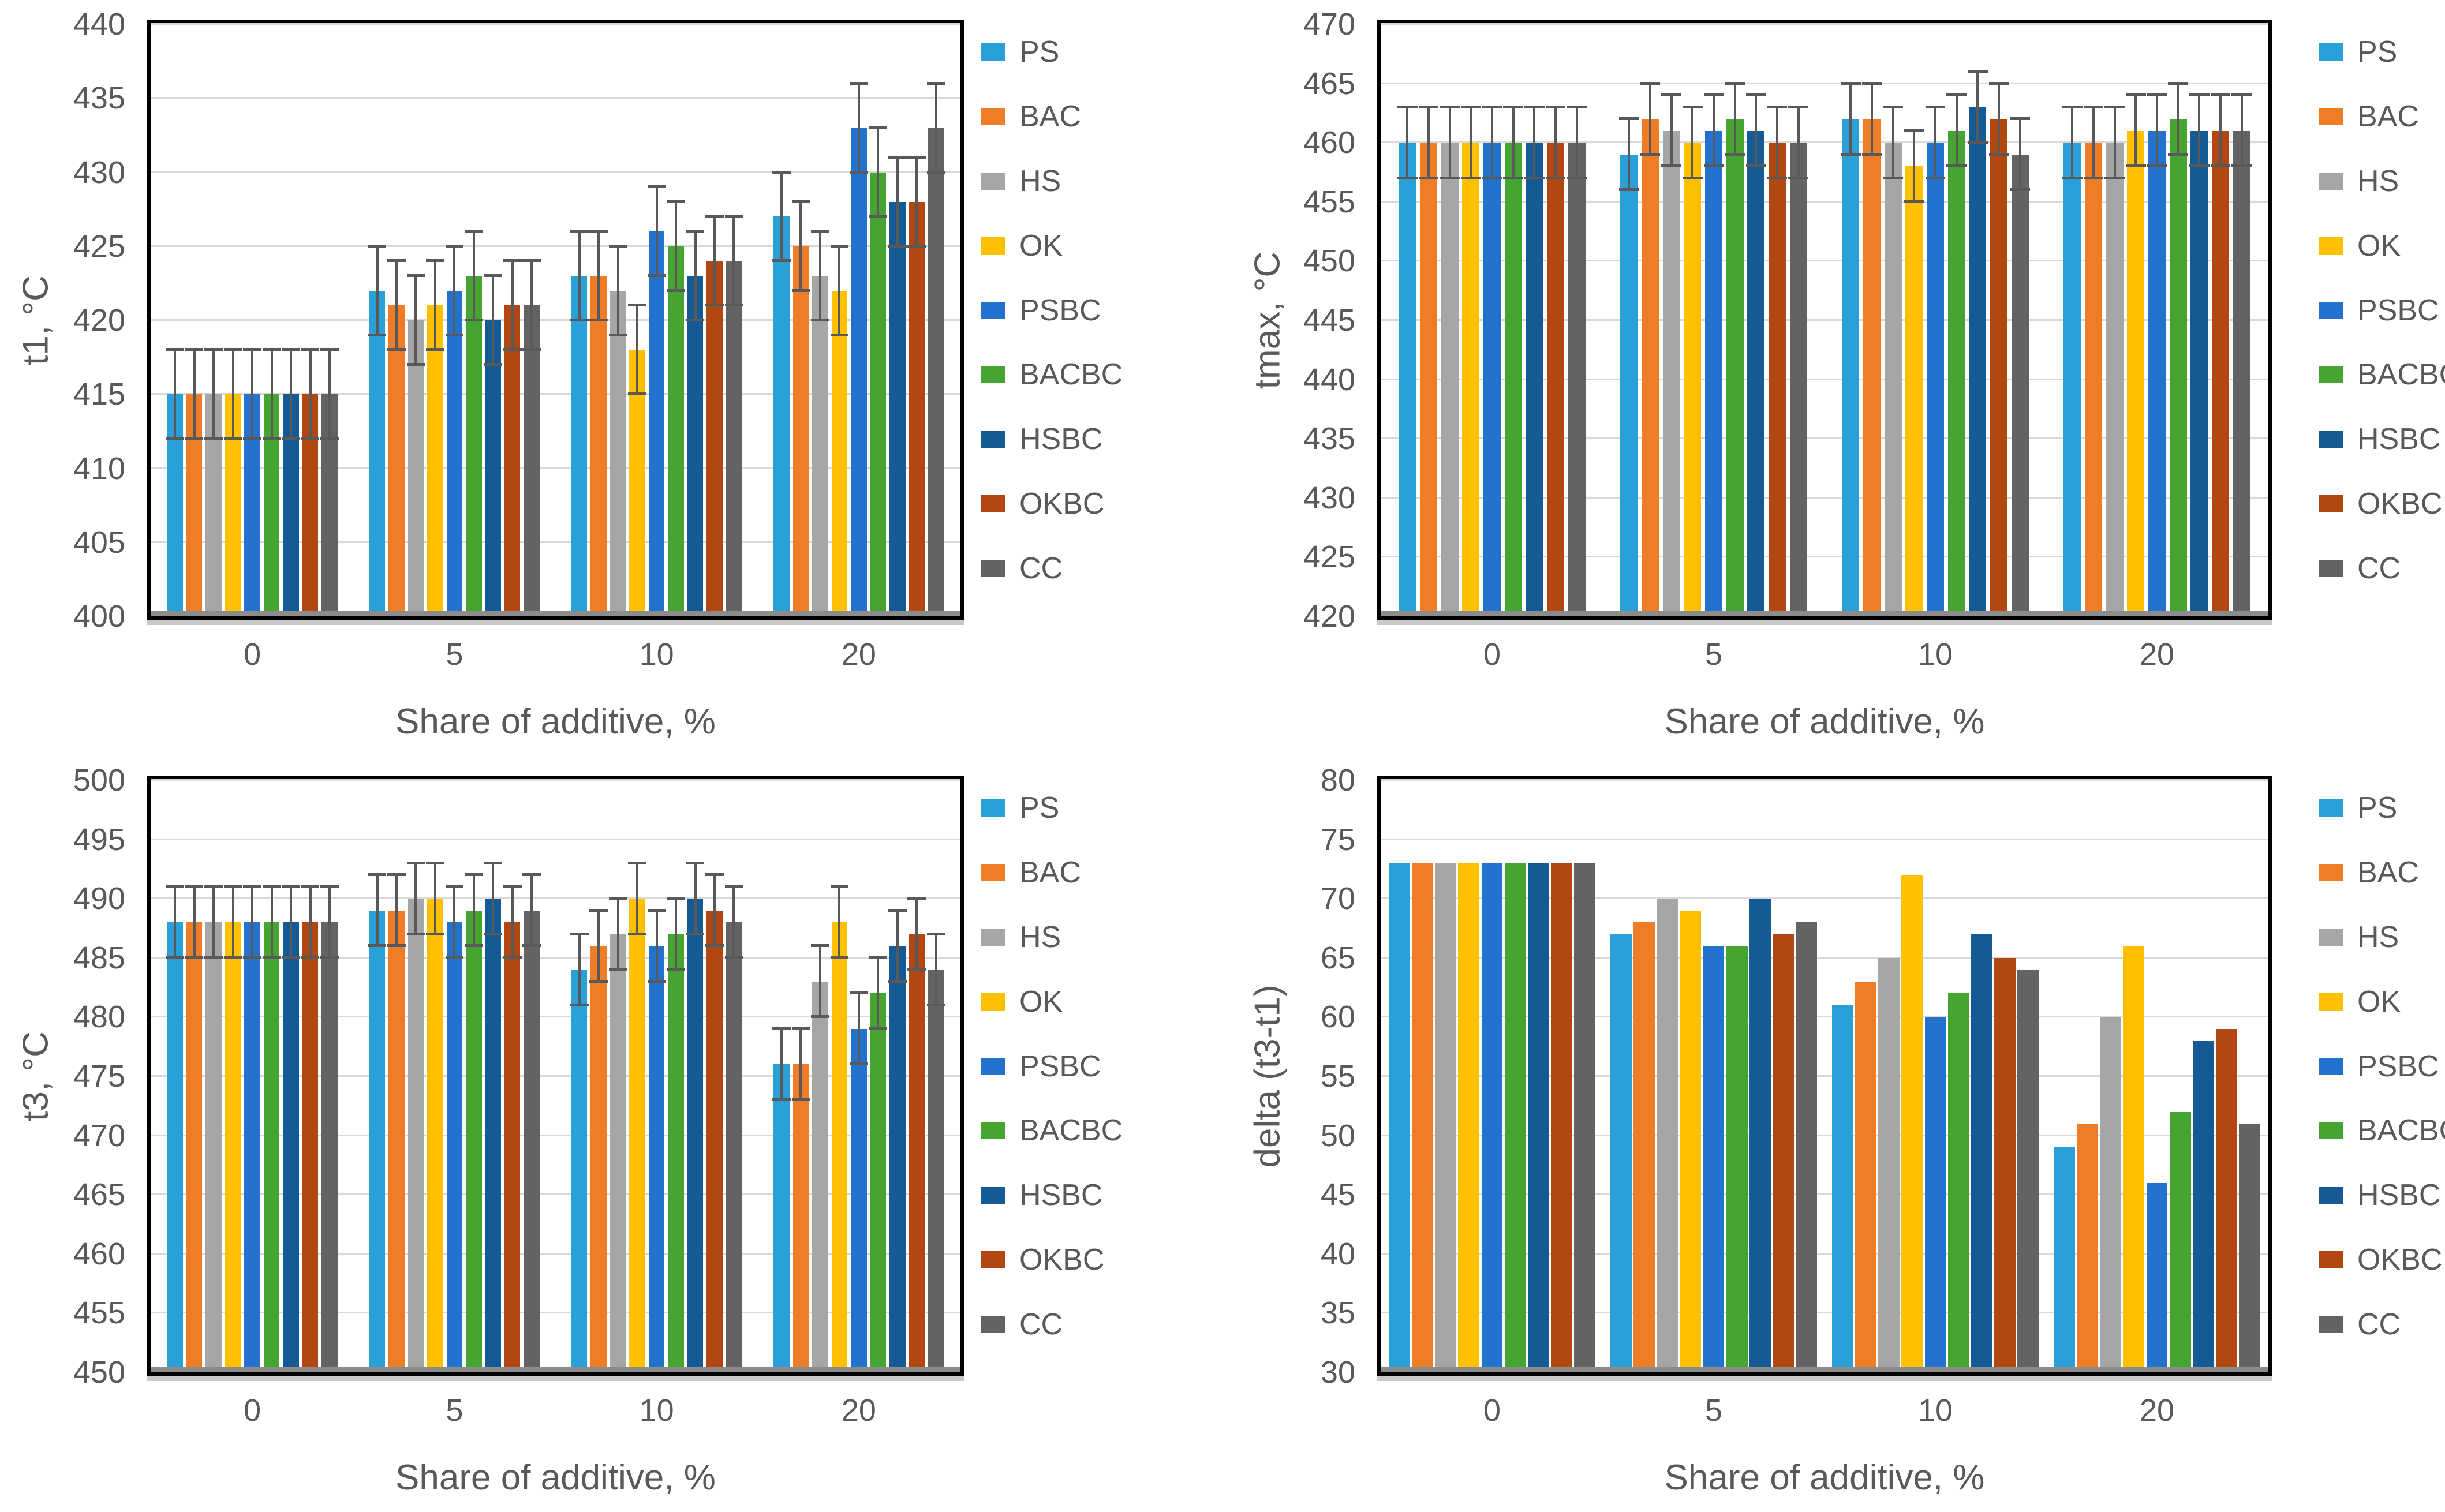 This screenshot has width=2445, height=1512. Describe the element at coordinates (993, 569) in the screenshot. I see `legend-swatch-CC` at that location.